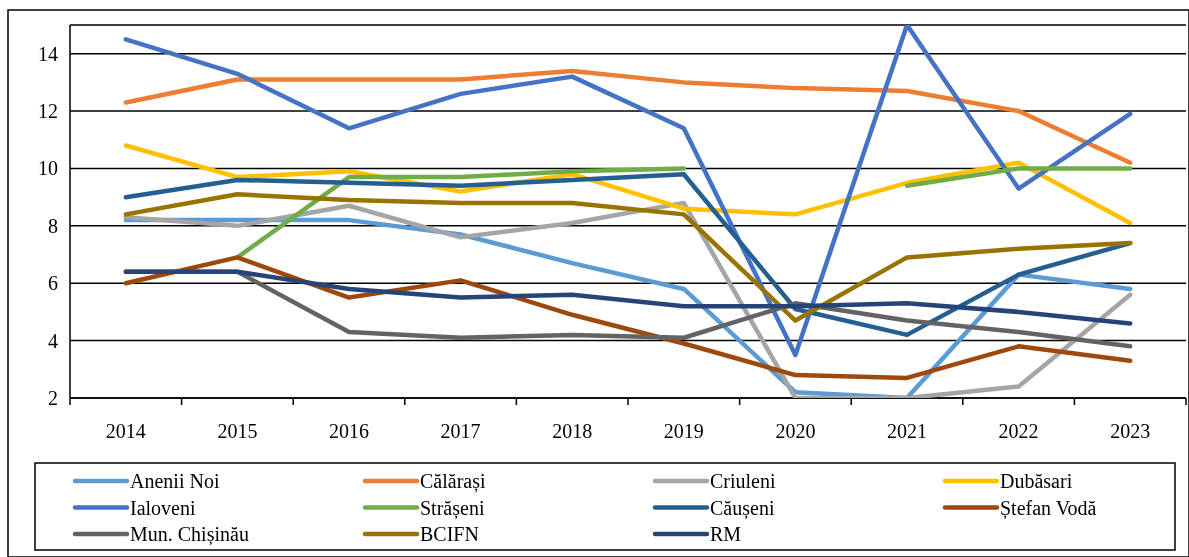 This screenshot has height=557, width=1189. I want to click on legend-label: Ialoveni, so click(163, 507).